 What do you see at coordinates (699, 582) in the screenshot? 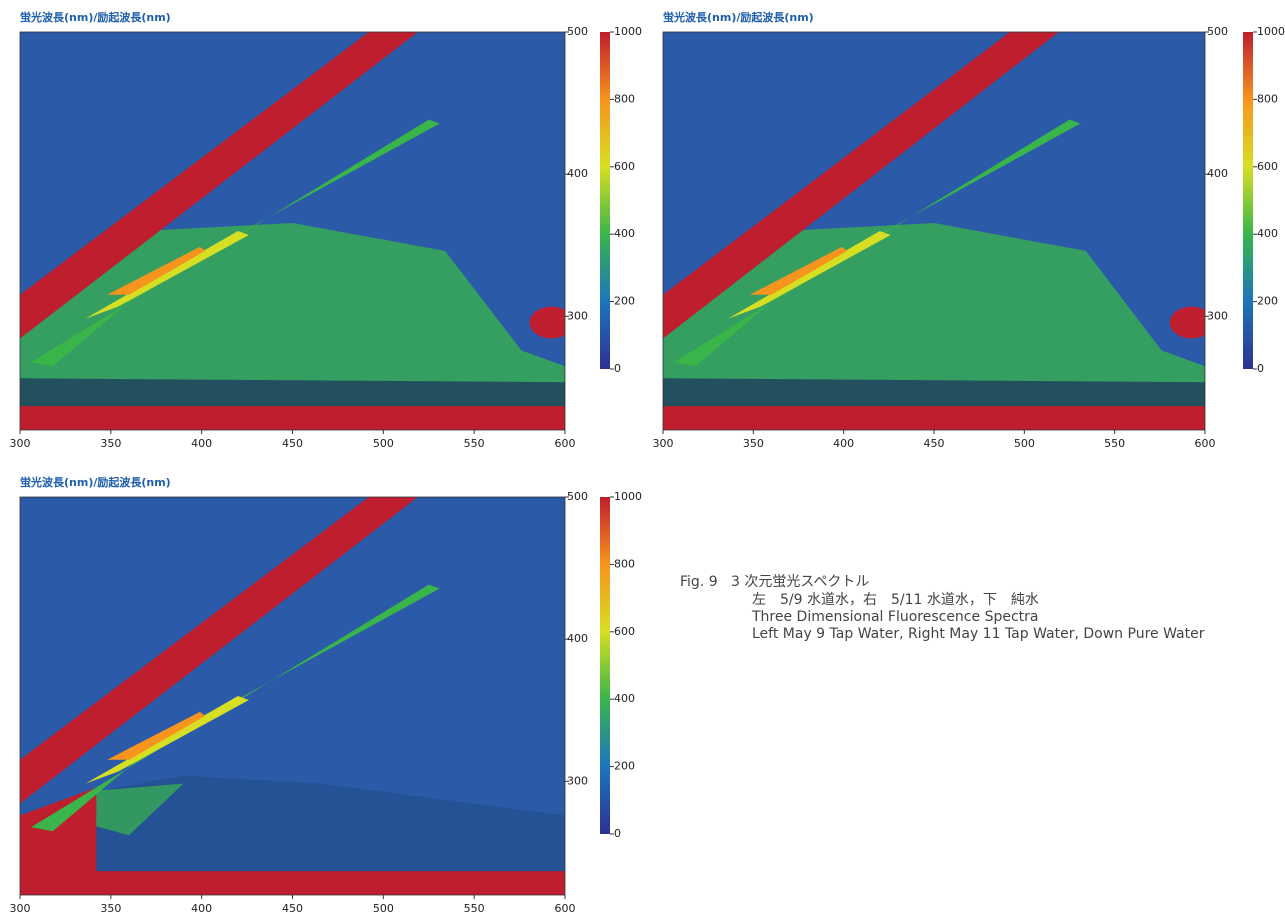
I see `caption-figure: Fig. 9` at bounding box center [699, 582].